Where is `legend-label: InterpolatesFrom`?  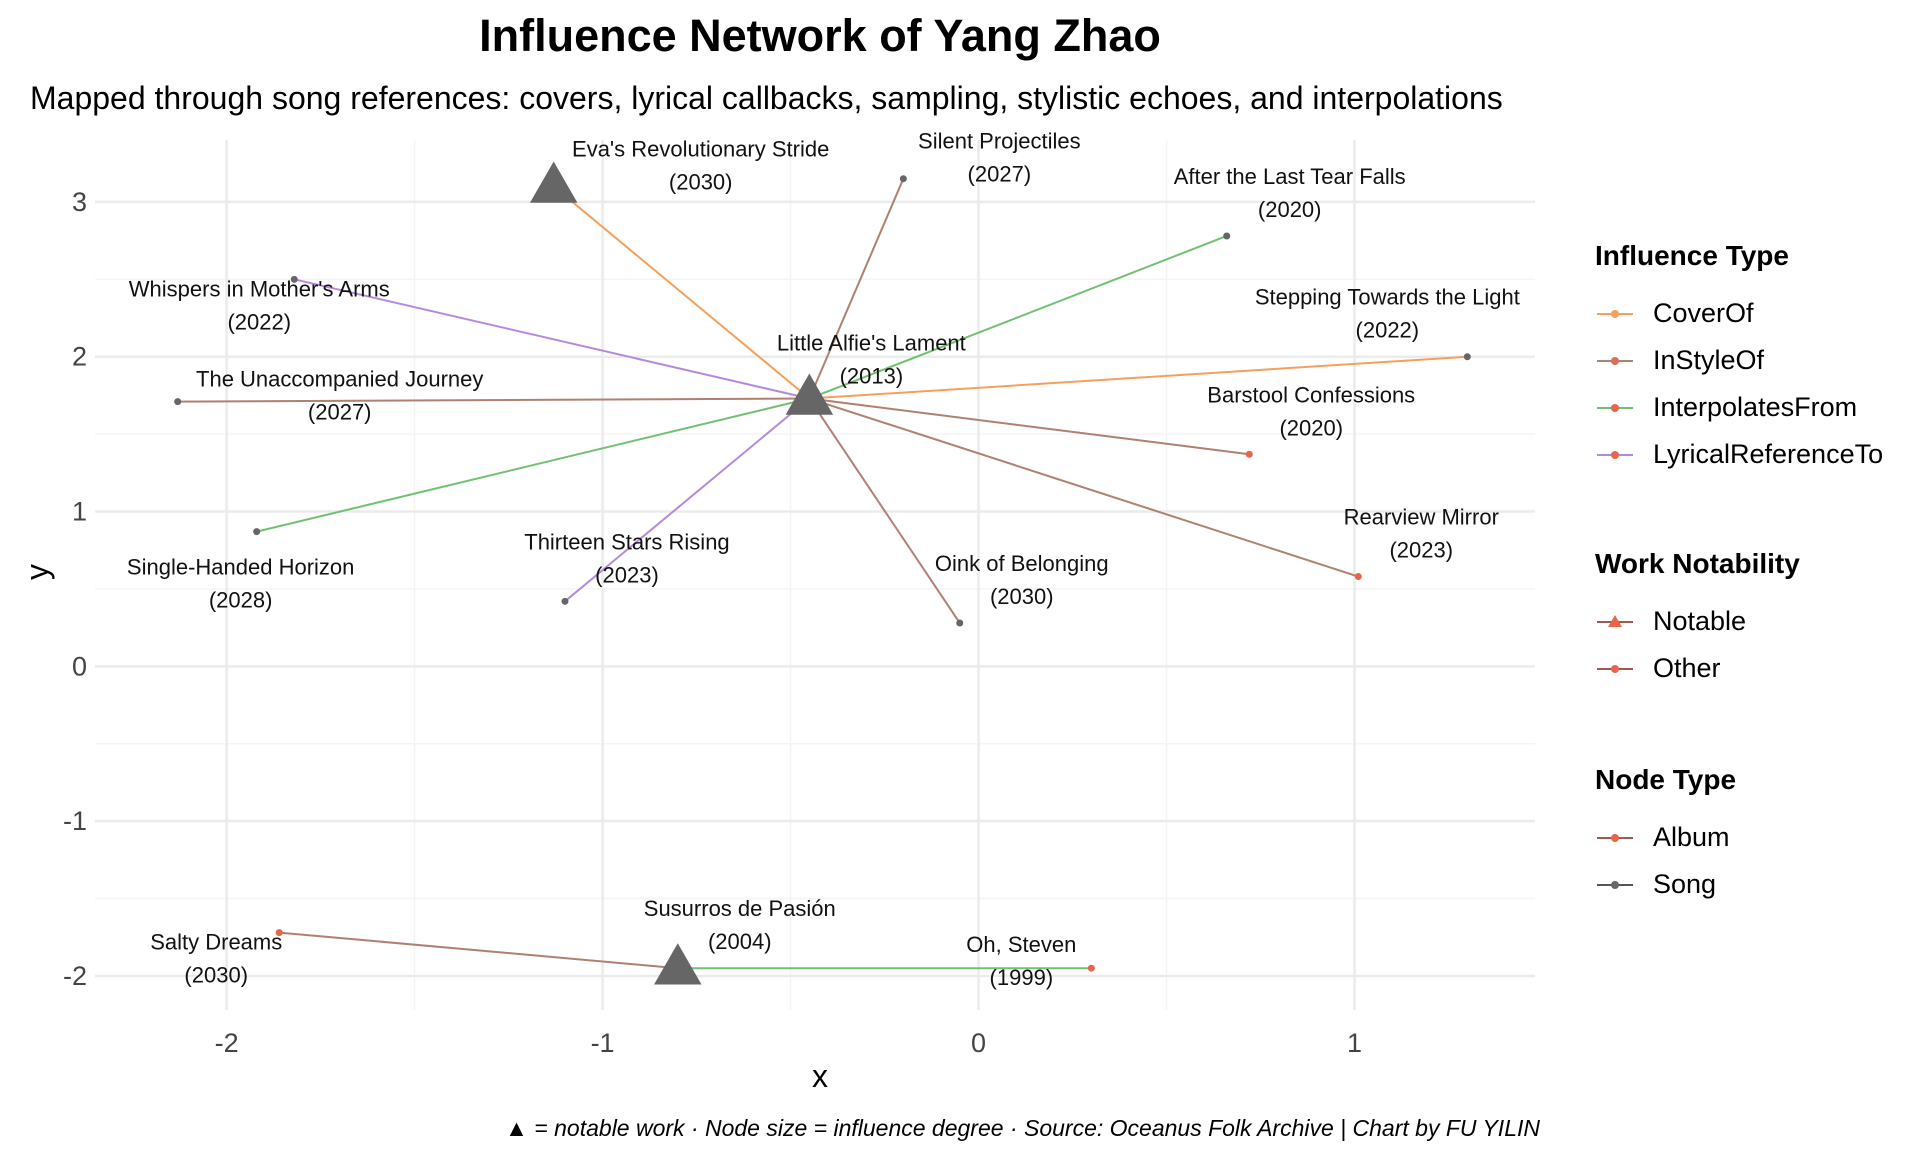
legend-label: InterpolatesFrom is located at coordinates (1755, 407).